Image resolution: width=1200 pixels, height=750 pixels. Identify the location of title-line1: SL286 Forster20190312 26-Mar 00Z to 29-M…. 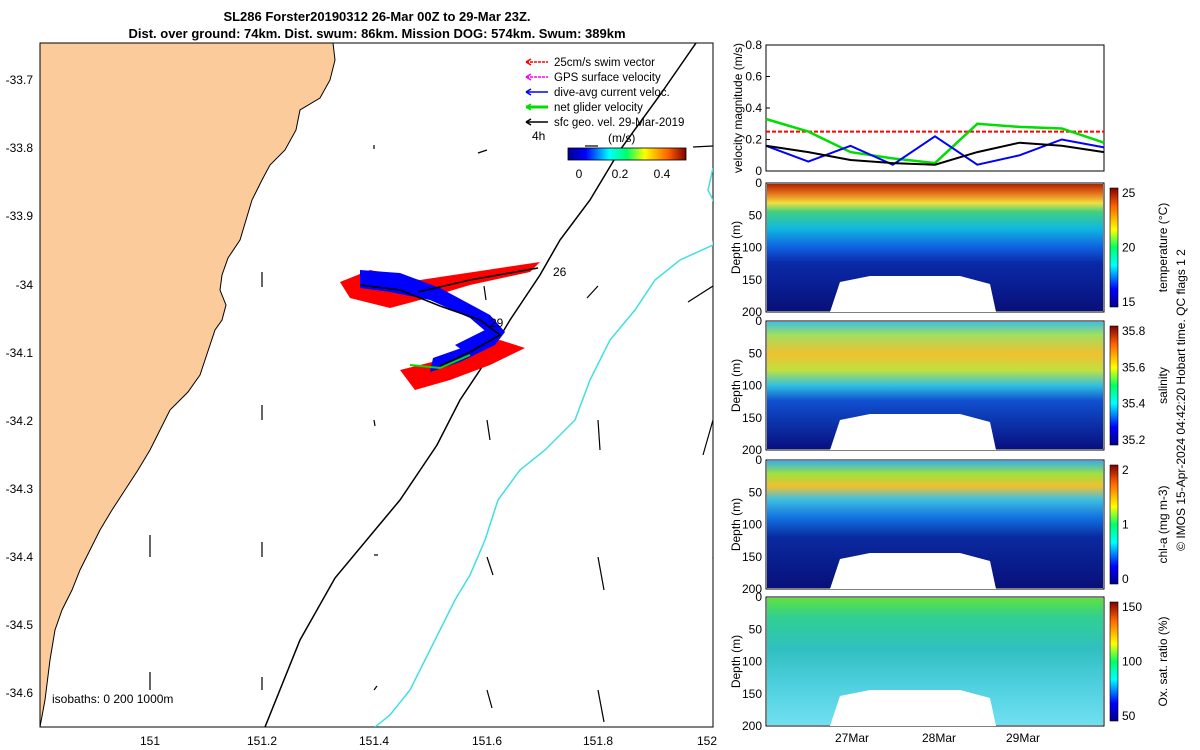
(376, 16).